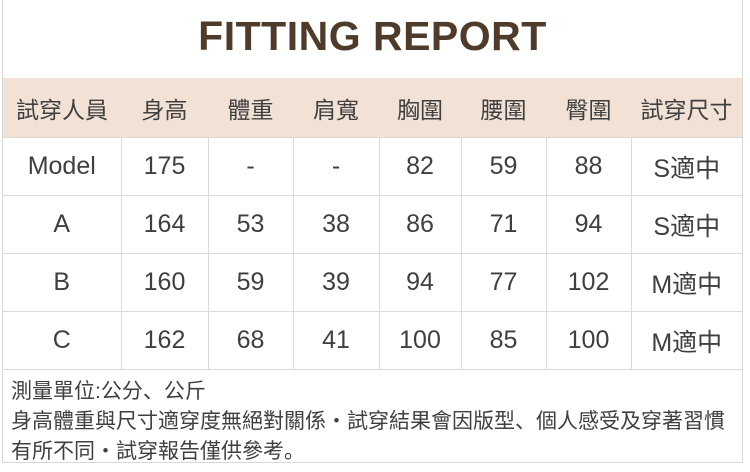 The width and height of the screenshot is (750, 472). I want to click on cell-weight: 59, so click(250, 282).